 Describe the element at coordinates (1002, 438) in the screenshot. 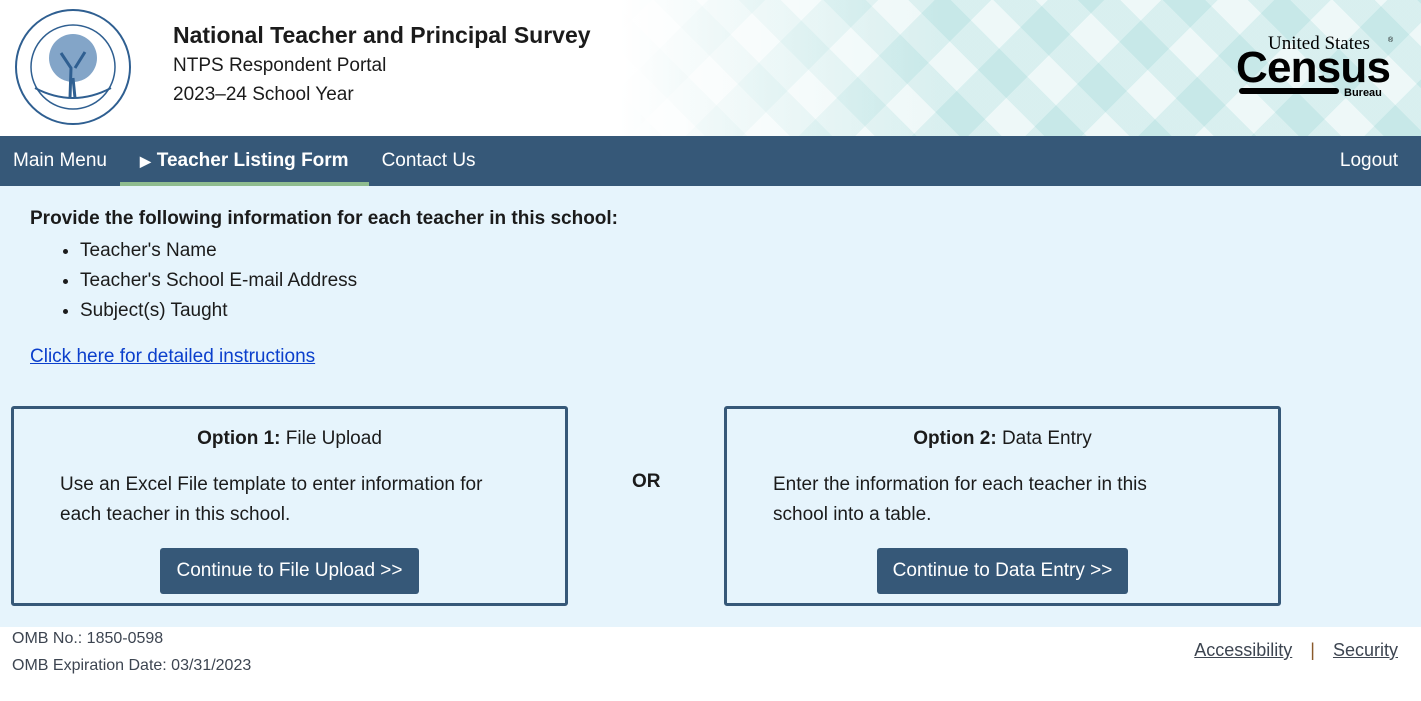

I see `option-title: Option 2: Data Entry` at that location.